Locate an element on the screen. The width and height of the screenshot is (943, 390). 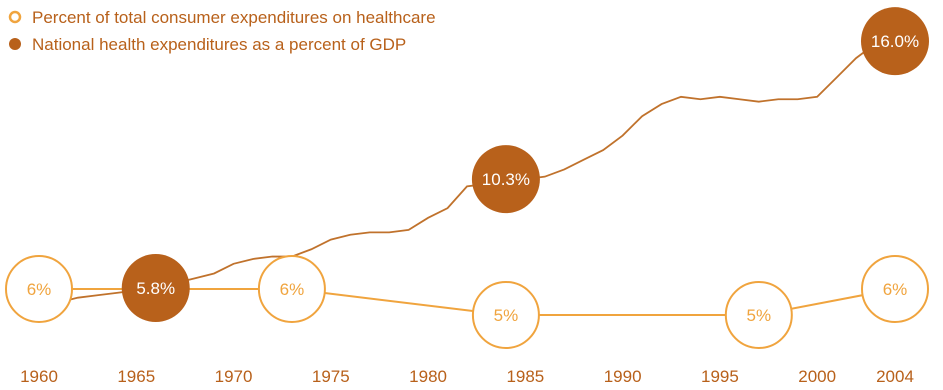
x-tick-1975: 1975 is located at coordinates (331, 376).